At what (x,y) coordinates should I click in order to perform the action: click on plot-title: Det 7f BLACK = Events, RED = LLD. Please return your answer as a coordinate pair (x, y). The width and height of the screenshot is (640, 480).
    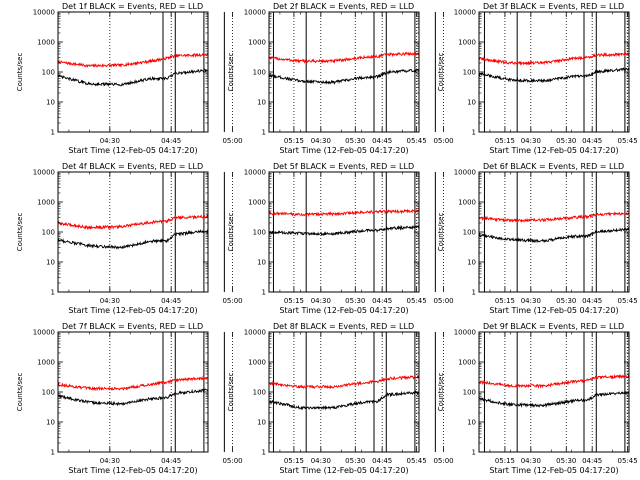
    Looking at the image, I should click on (132, 326).